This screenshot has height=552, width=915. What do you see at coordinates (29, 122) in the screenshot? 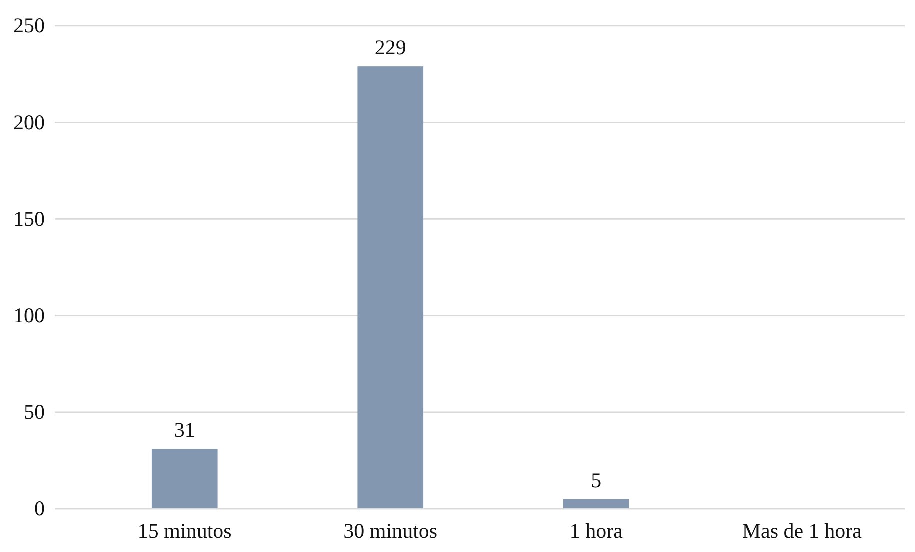
I see `y-tick-label: 200` at bounding box center [29, 122].